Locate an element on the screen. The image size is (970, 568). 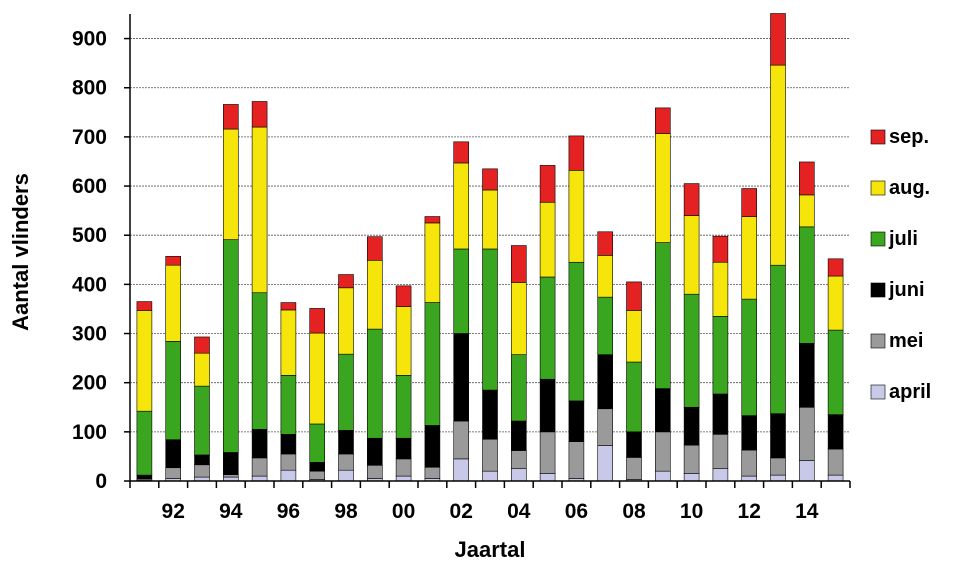
x-tick-label: 06 is located at coordinates (576, 511).